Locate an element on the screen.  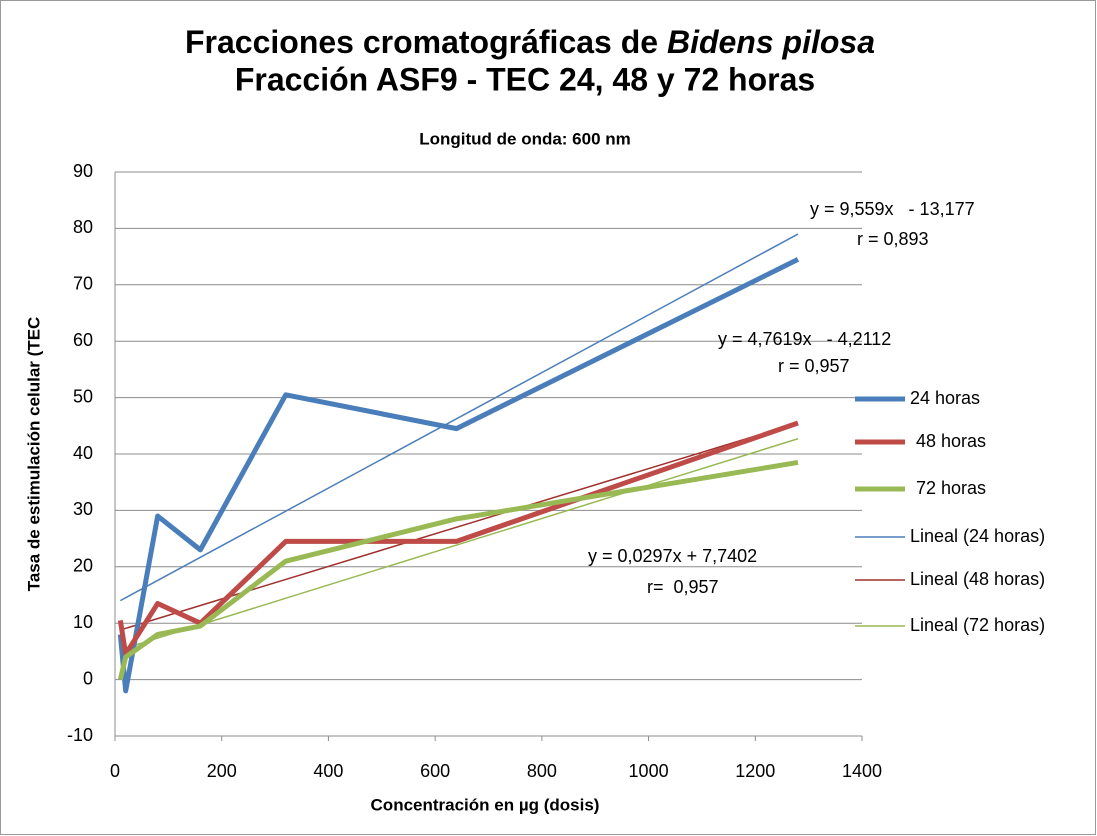
x-axis-label: Concentración en µg (dosis) is located at coordinates (485, 804).